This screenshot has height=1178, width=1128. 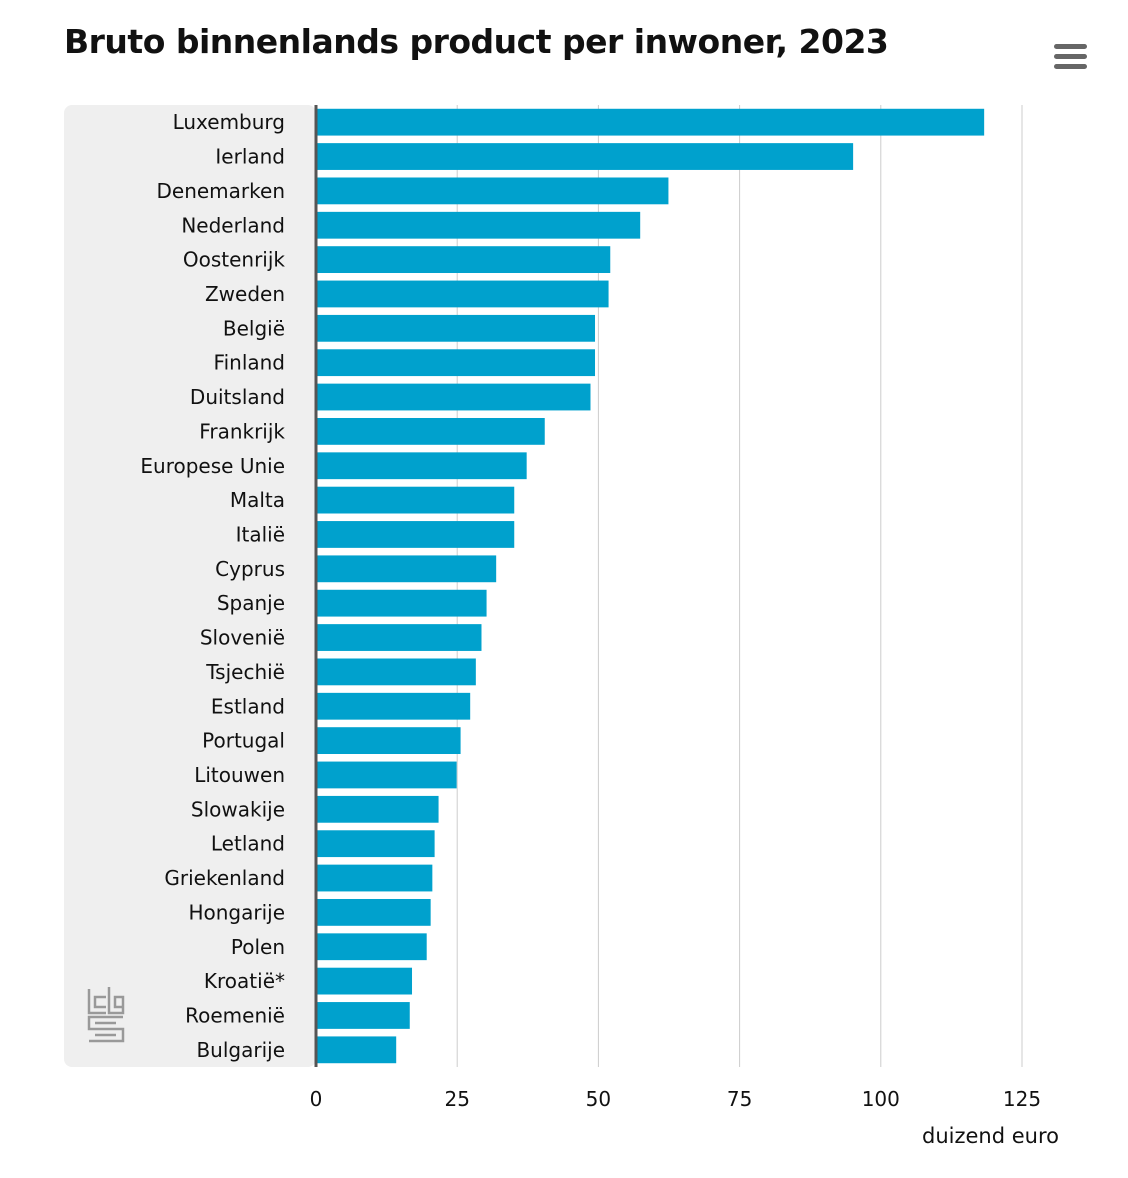 I want to click on category-label: Slovenië, so click(x=242, y=638).